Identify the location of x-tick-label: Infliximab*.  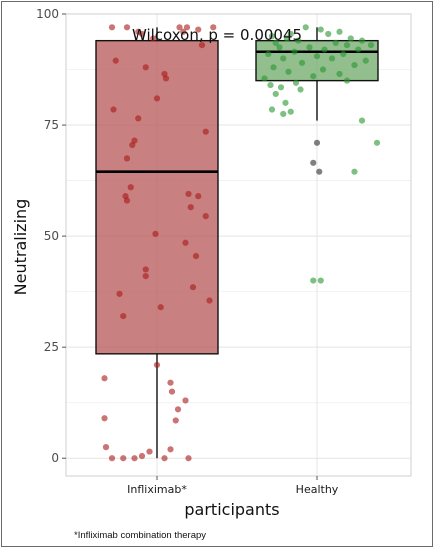
(157, 489).